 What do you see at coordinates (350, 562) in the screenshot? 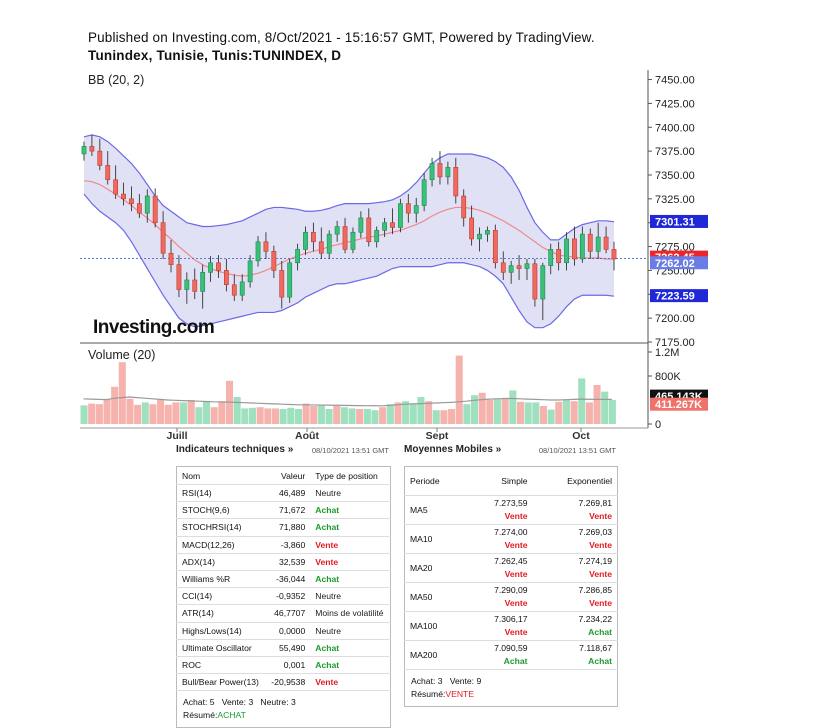
I see `indicator-action: Vente` at bounding box center [350, 562].